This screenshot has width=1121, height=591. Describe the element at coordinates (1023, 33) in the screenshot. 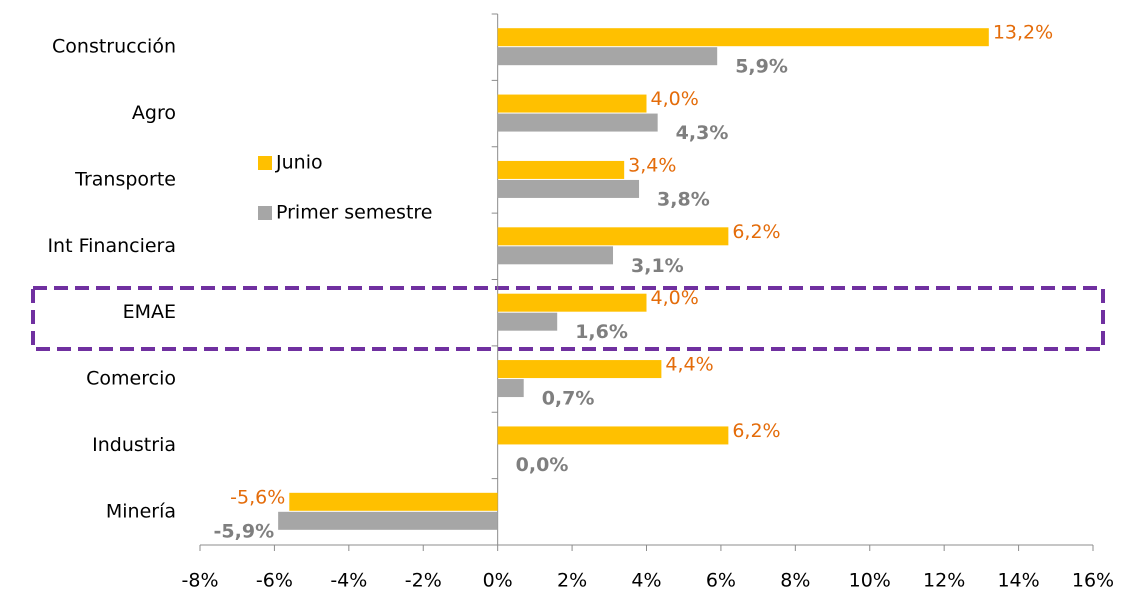

I see `data-label: 13,2%` at that location.